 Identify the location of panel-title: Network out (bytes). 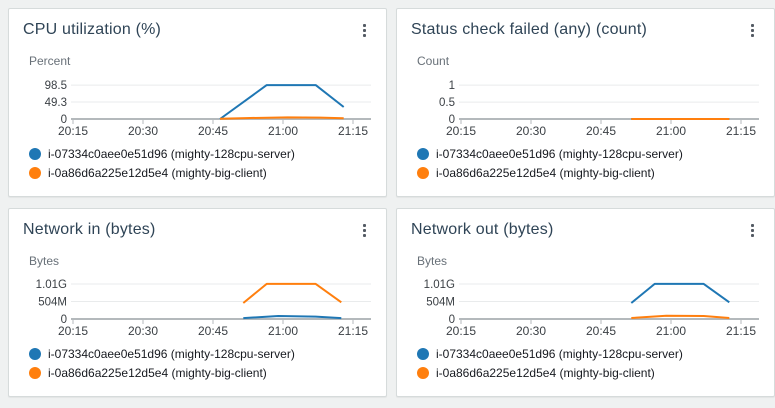
(482, 229).